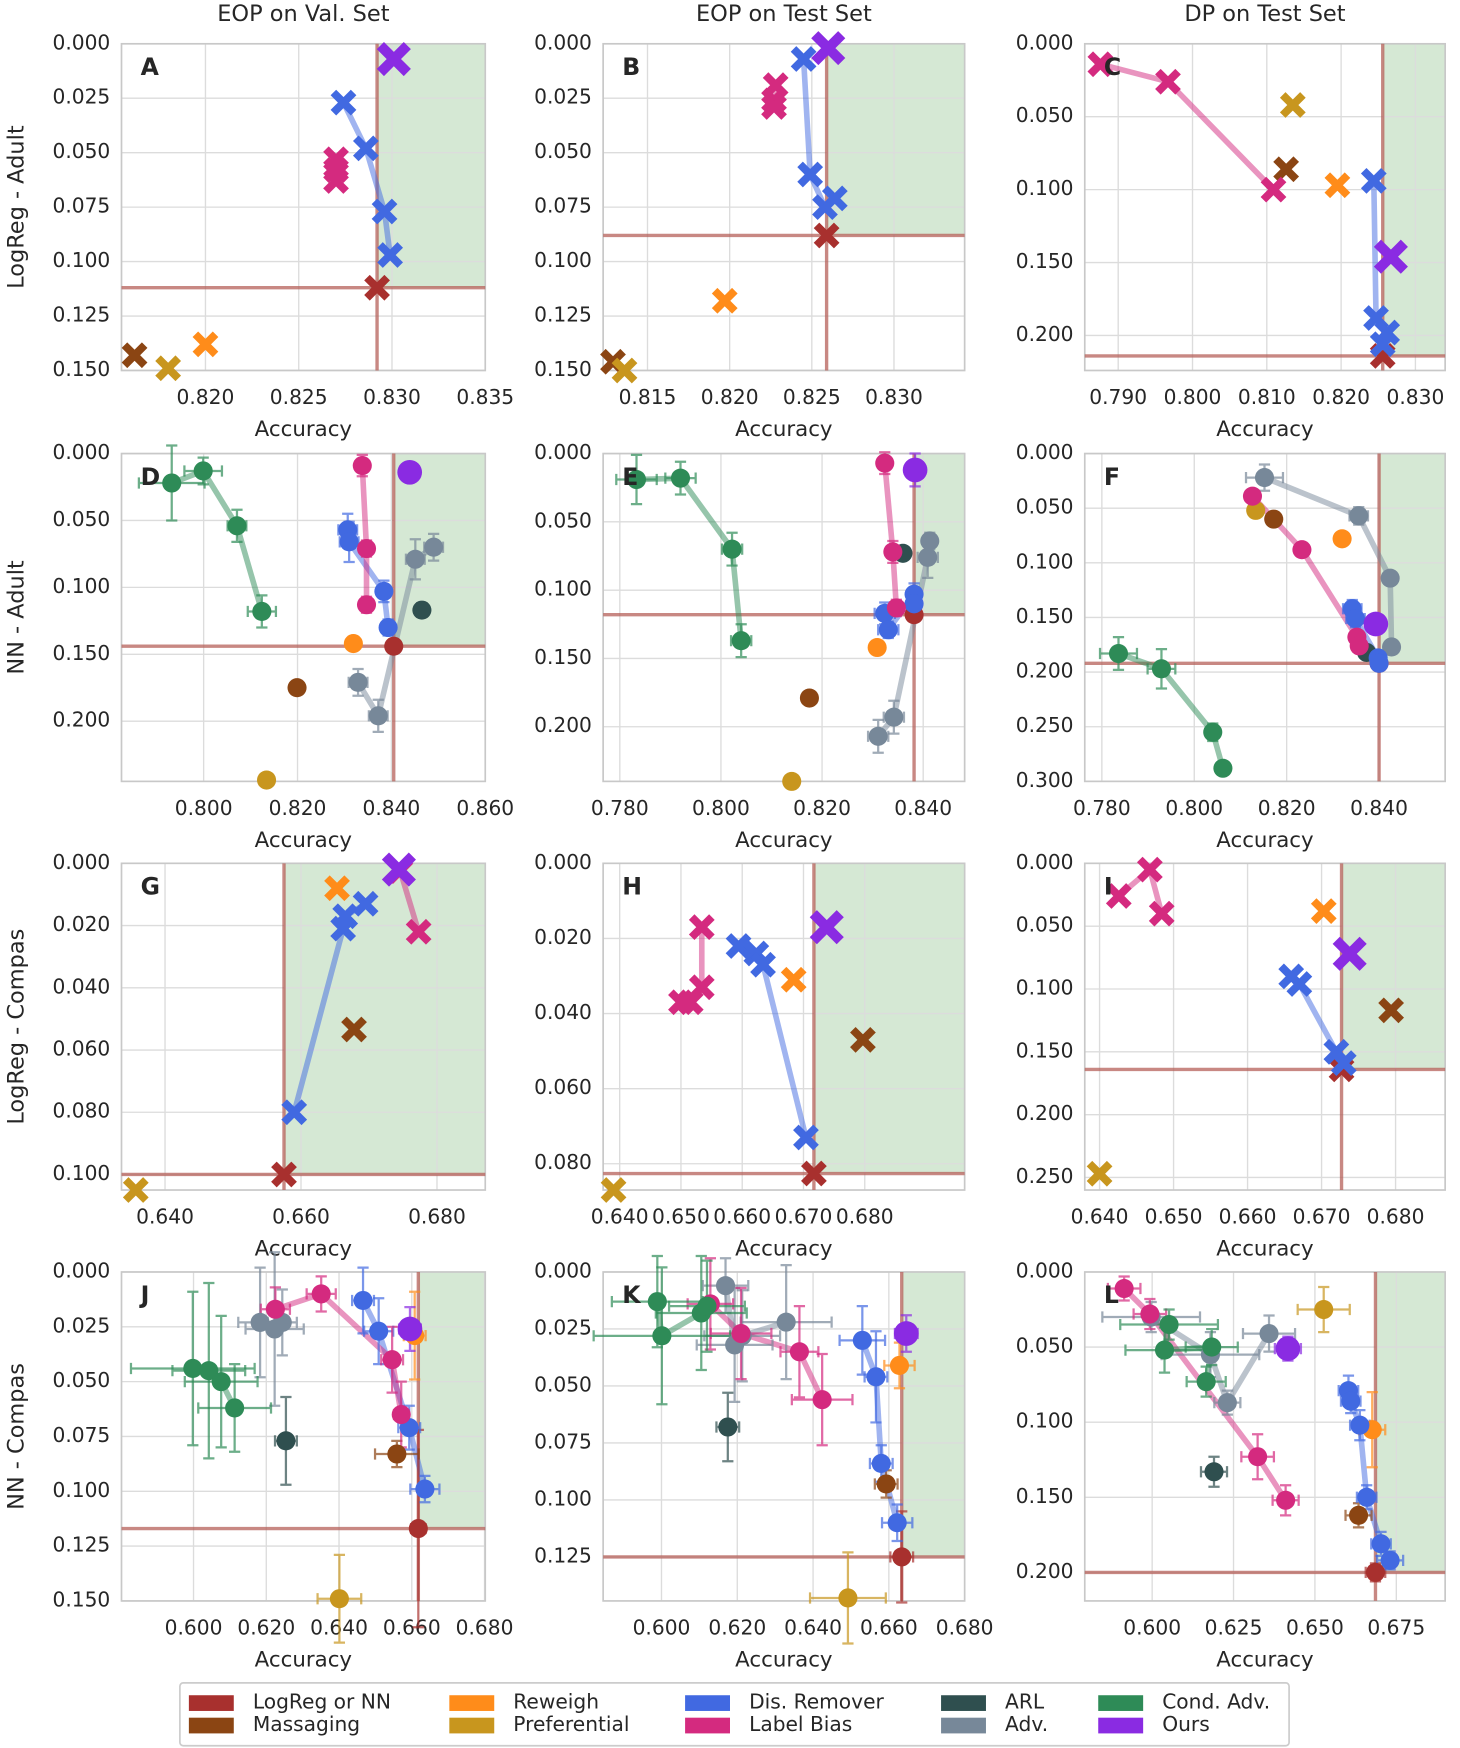 The image size is (1460, 1748). I want to click on panel-letter: G, so click(150, 887).